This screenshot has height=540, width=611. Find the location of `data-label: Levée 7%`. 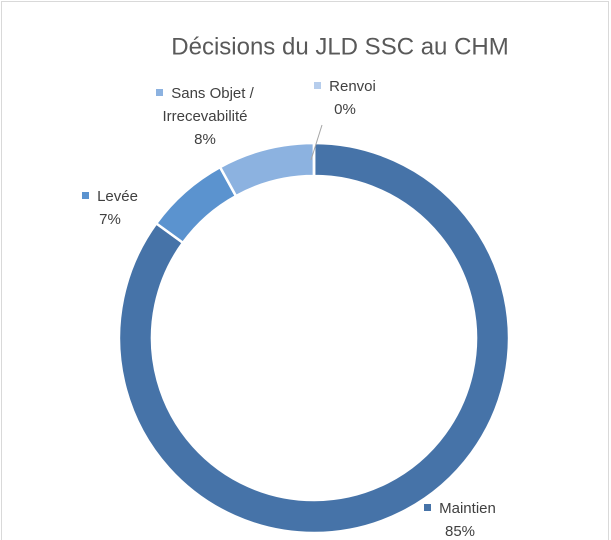

data-label: Levée 7% is located at coordinates (110, 208).